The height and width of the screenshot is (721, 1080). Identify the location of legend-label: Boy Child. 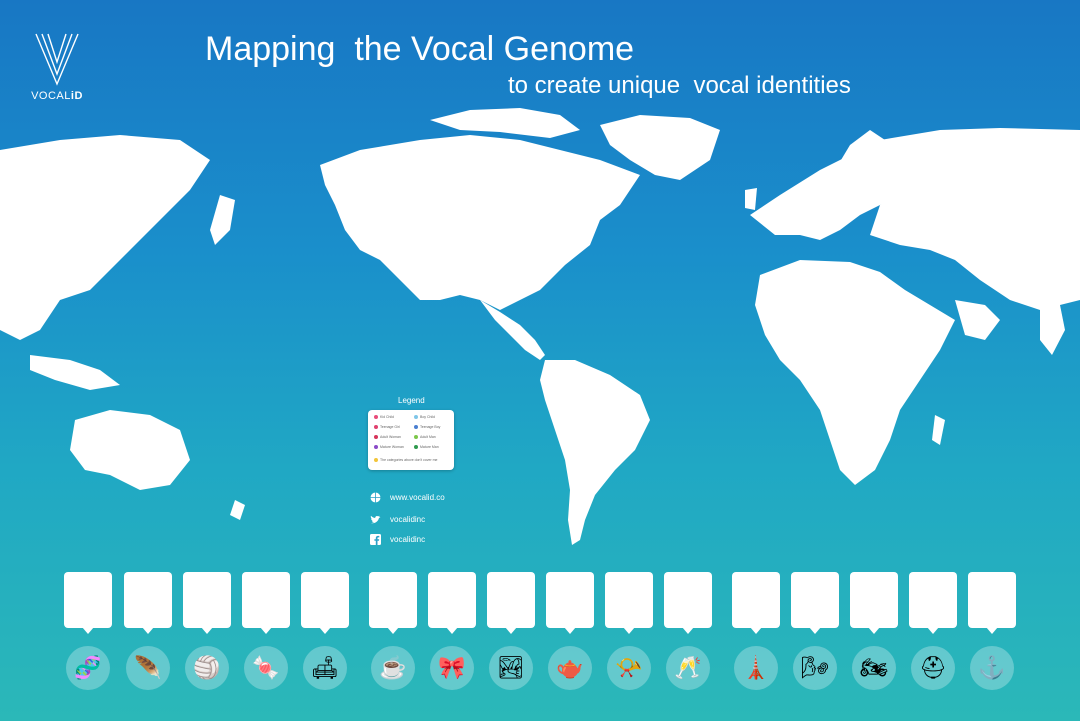
(427, 417).